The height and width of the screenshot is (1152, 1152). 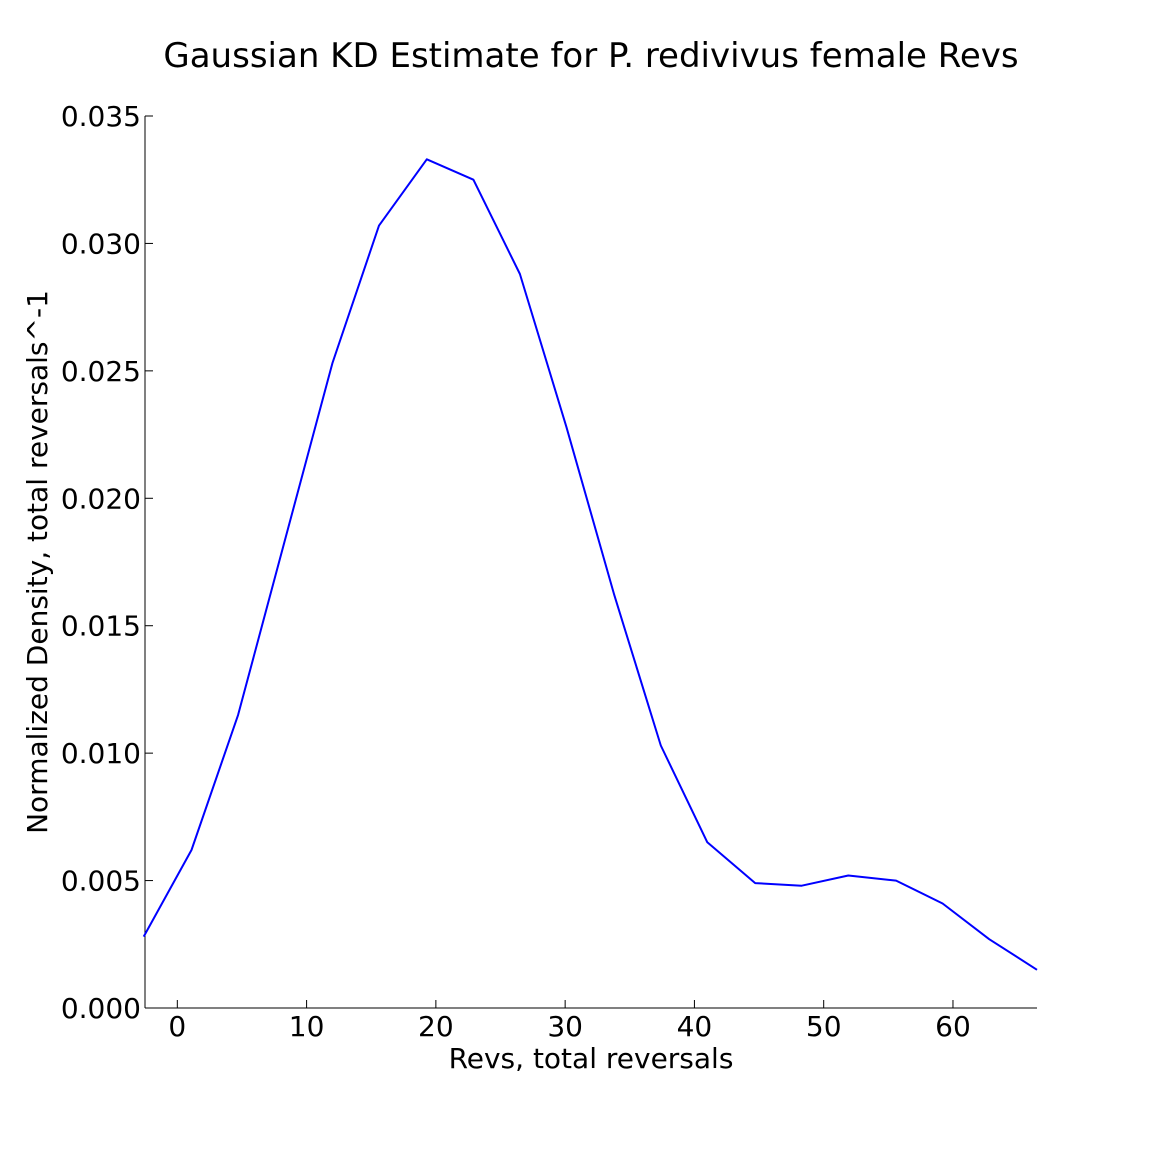 What do you see at coordinates (101, 498) in the screenshot?
I see `y-tick-label: 0.020` at bounding box center [101, 498].